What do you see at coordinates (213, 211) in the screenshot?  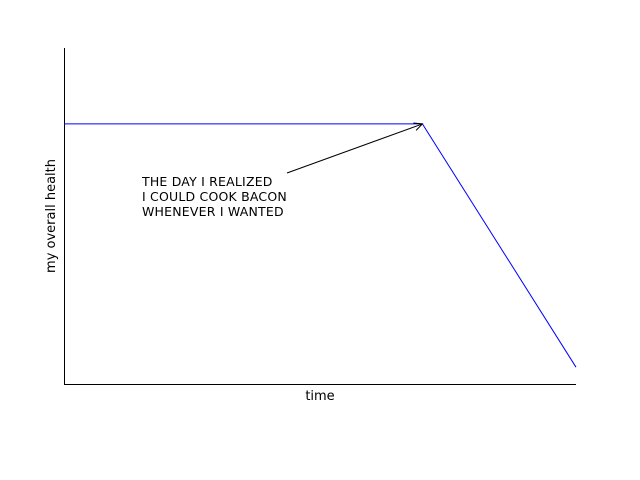 I see `annotation-line-3: WHENEVER I WANTED` at bounding box center [213, 211].